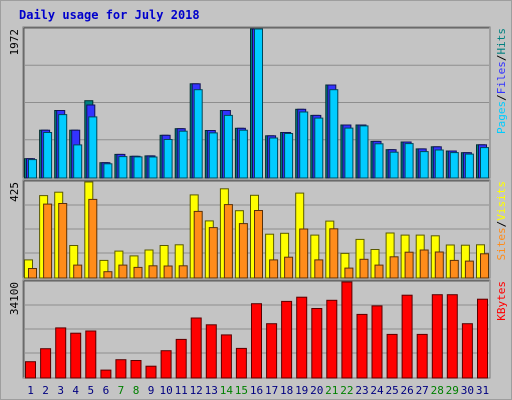 The height and width of the screenshot is (400, 512). What do you see at coordinates (109, 15) in the screenshot?
I see `chart-title: Daily usage for July 2018` at bounding box center [109, 15].